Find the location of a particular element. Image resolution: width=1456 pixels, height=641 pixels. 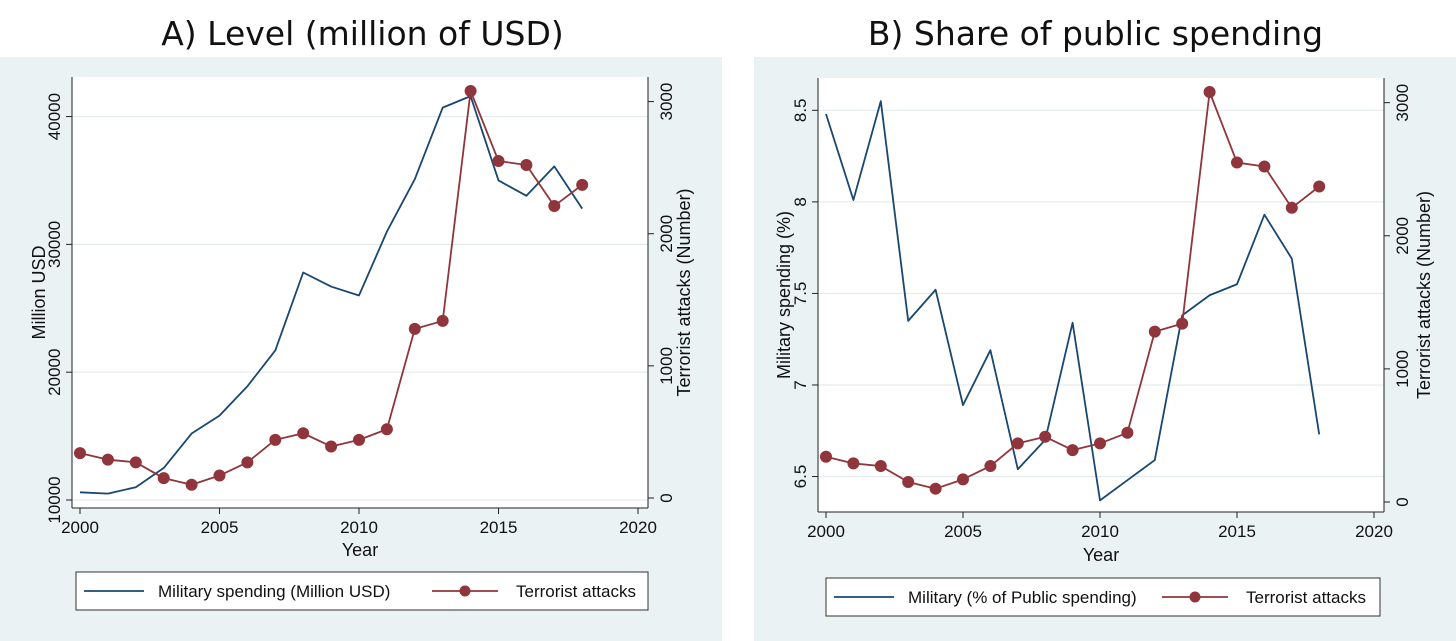

y-tick-label: 40000 is located at coordinates (54, 116).